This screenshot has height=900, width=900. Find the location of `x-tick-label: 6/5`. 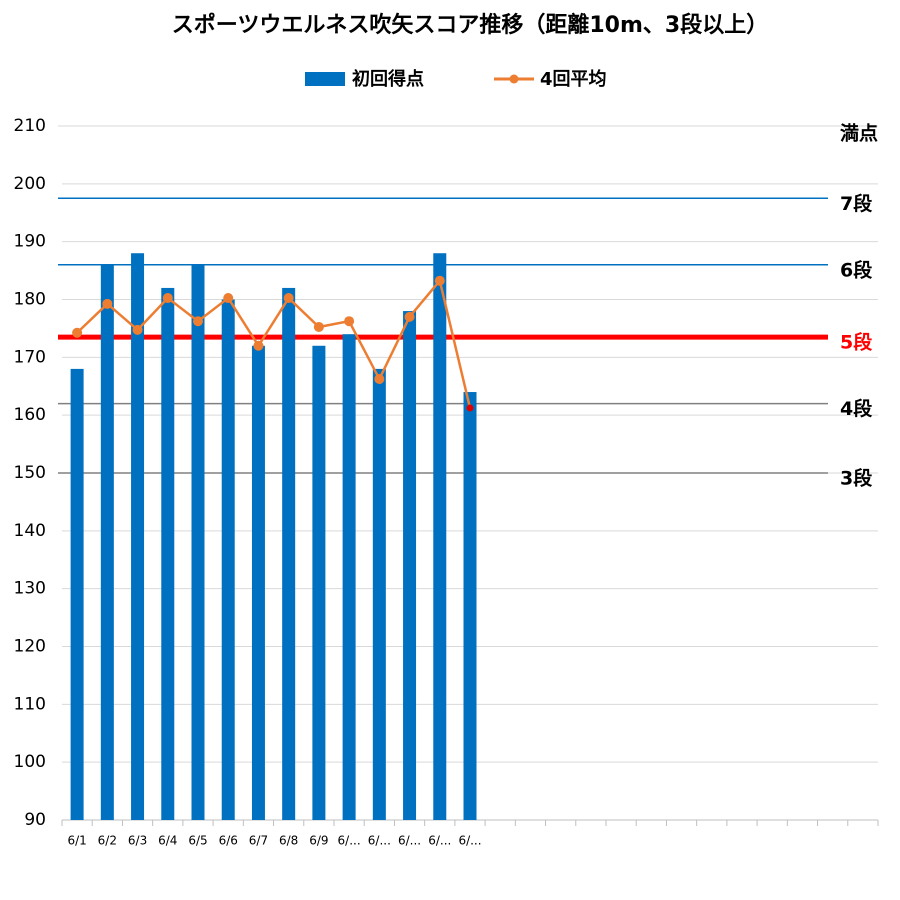

x-tick-label: 6/5 is located at coordinates (197, 841).